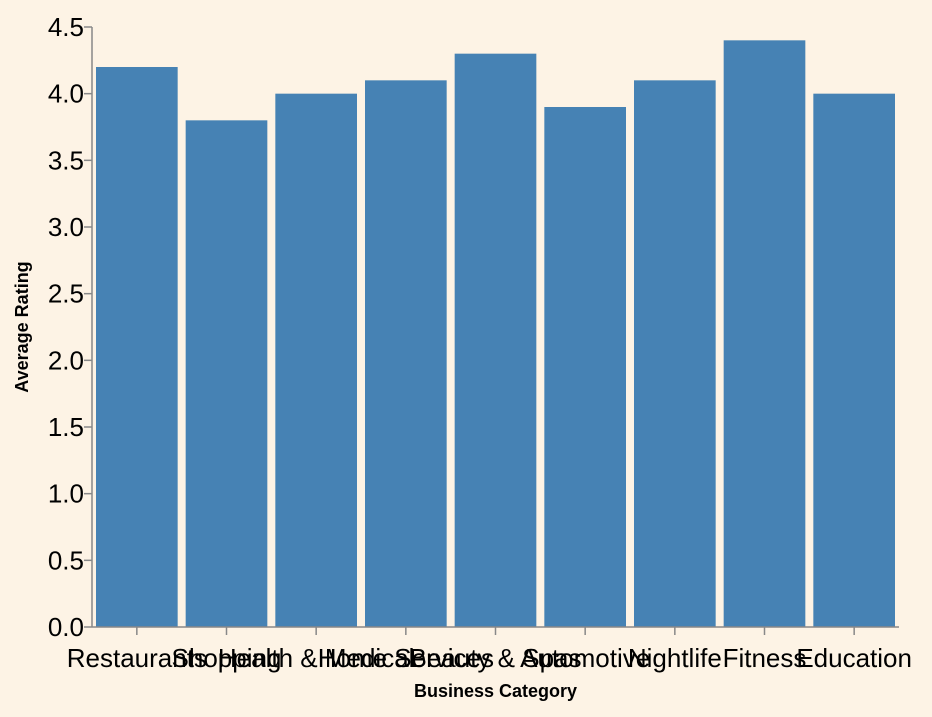 The width and height of the screenshot is (932, 717). I want to click on y-tick-label: 4.0, so click(66, 94).